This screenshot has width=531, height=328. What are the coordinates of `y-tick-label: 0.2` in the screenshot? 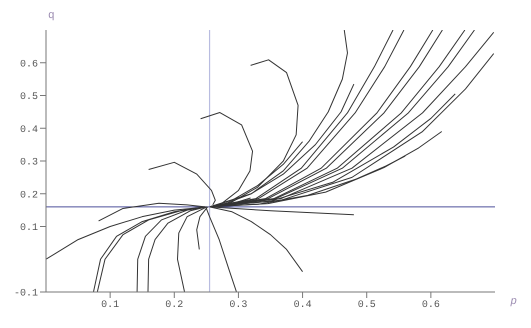 It's located at (29, 196).